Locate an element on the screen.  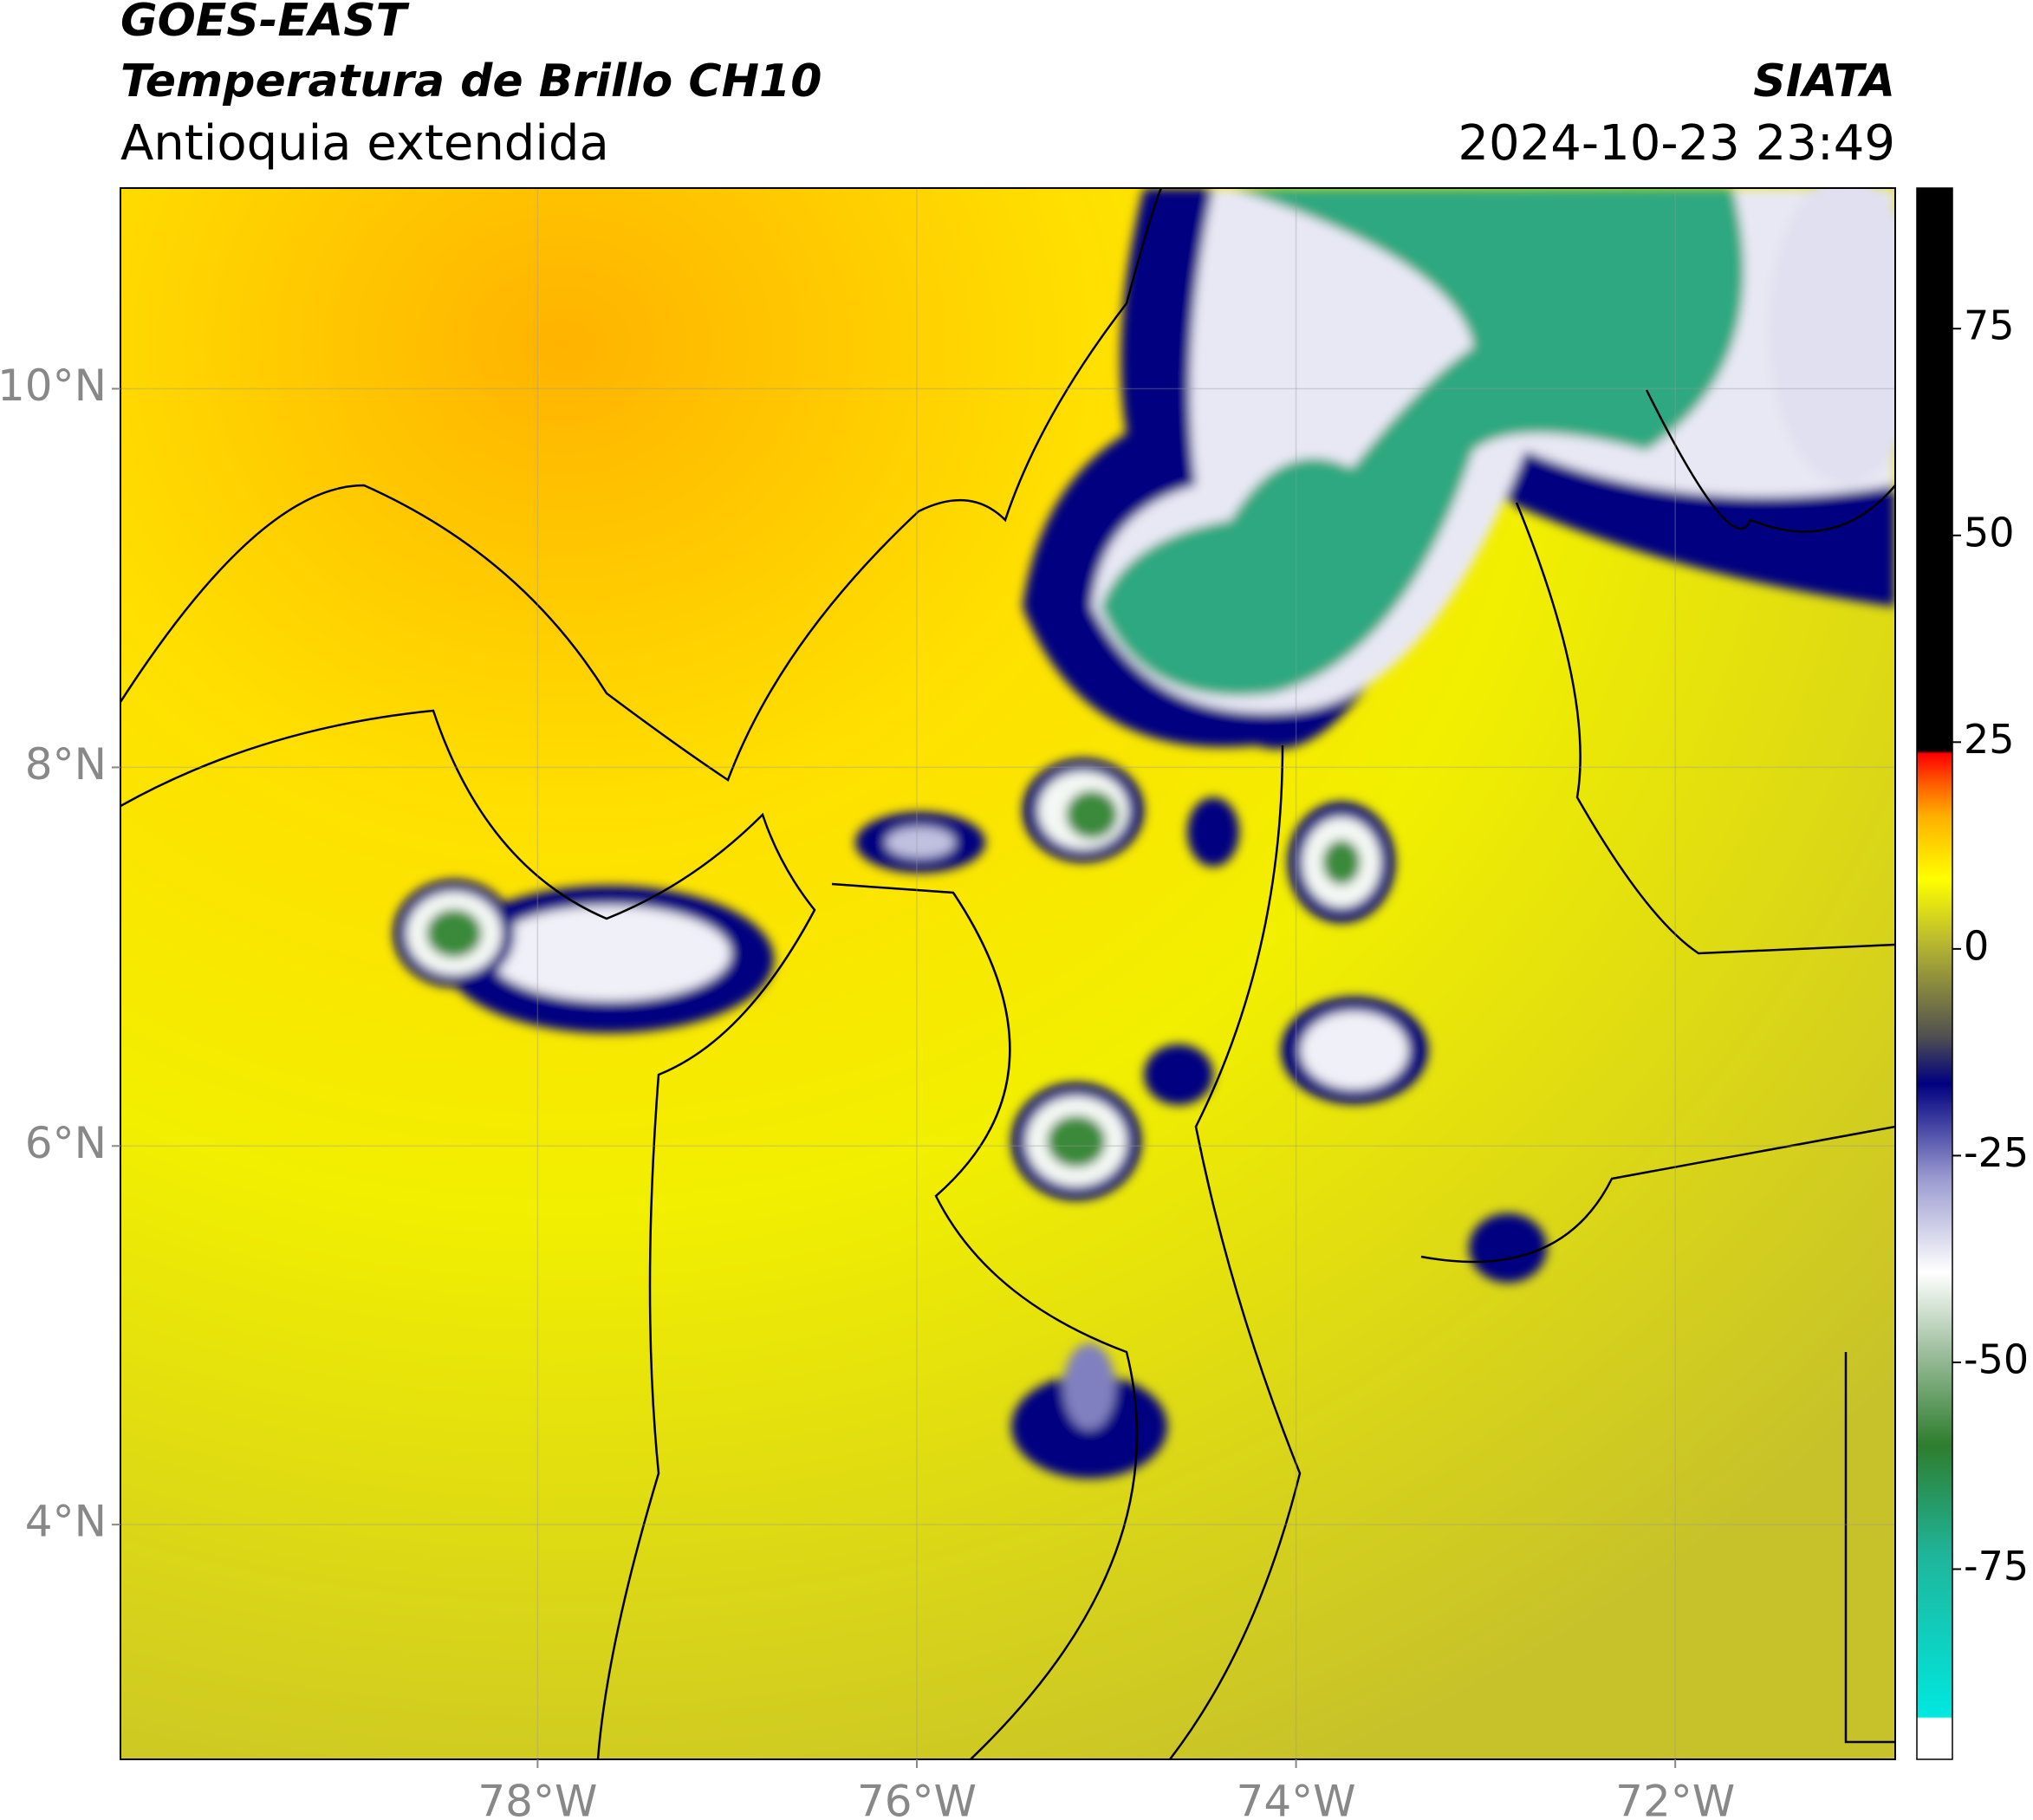
y-tick-label: 6°N is located at coordinates (66, 1143).